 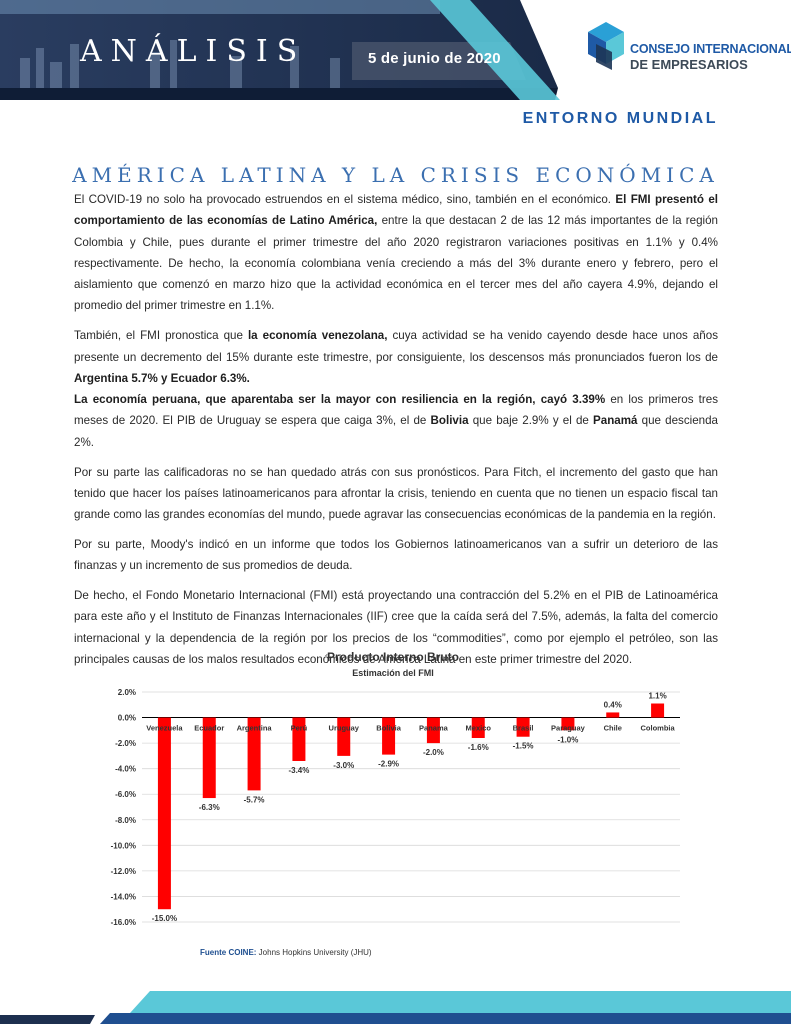 What do you see at coordinates (299, 728) in the screenshot?
I see `category-label: Perú` at bounding box center [299, 728].